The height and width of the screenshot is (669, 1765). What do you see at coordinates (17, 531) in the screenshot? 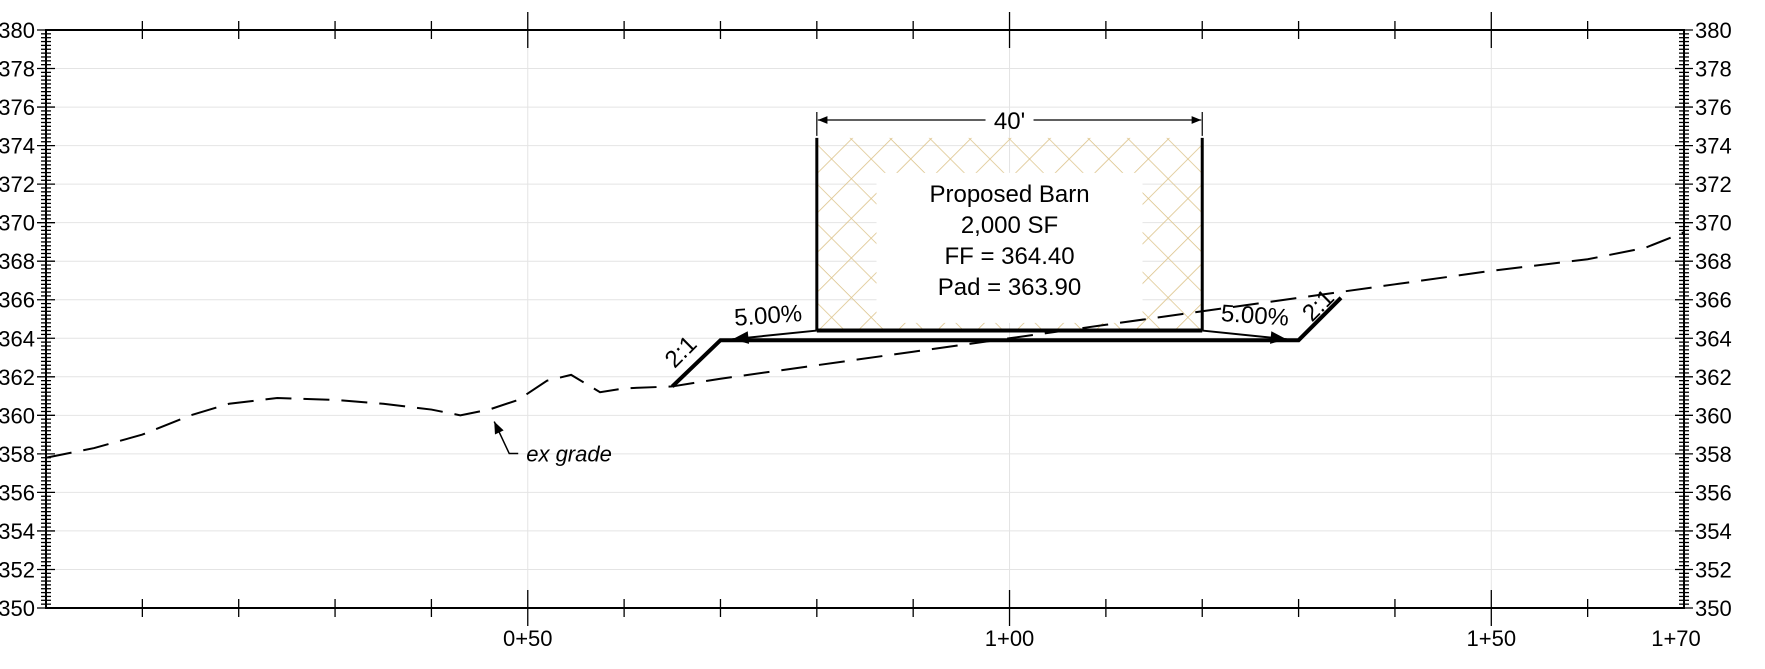
I see `elevation-label-left: 354` at bounding box center [17, 531].